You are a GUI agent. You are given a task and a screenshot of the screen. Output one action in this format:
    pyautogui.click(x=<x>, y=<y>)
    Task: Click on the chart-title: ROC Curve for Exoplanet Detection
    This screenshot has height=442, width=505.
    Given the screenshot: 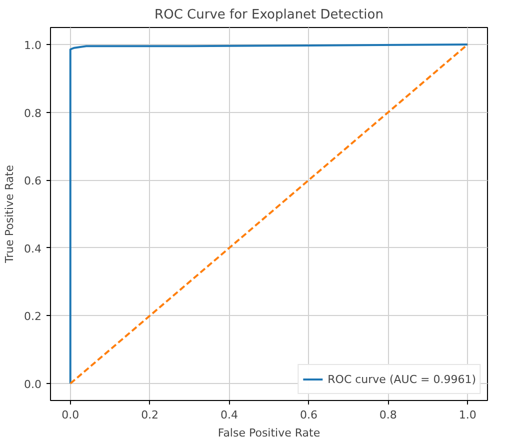 What is the action you would take?
    pyautogui.click(x=269, y=15)
    